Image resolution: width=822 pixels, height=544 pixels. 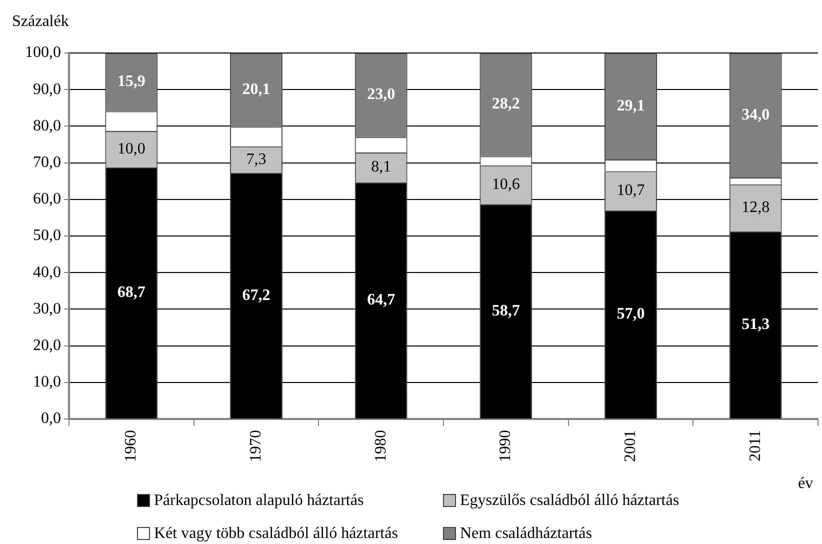 What do you see at coordinates (630, 190) in the screenshot?
I see `data-label: 10,7` at bounding box center [630, 190].